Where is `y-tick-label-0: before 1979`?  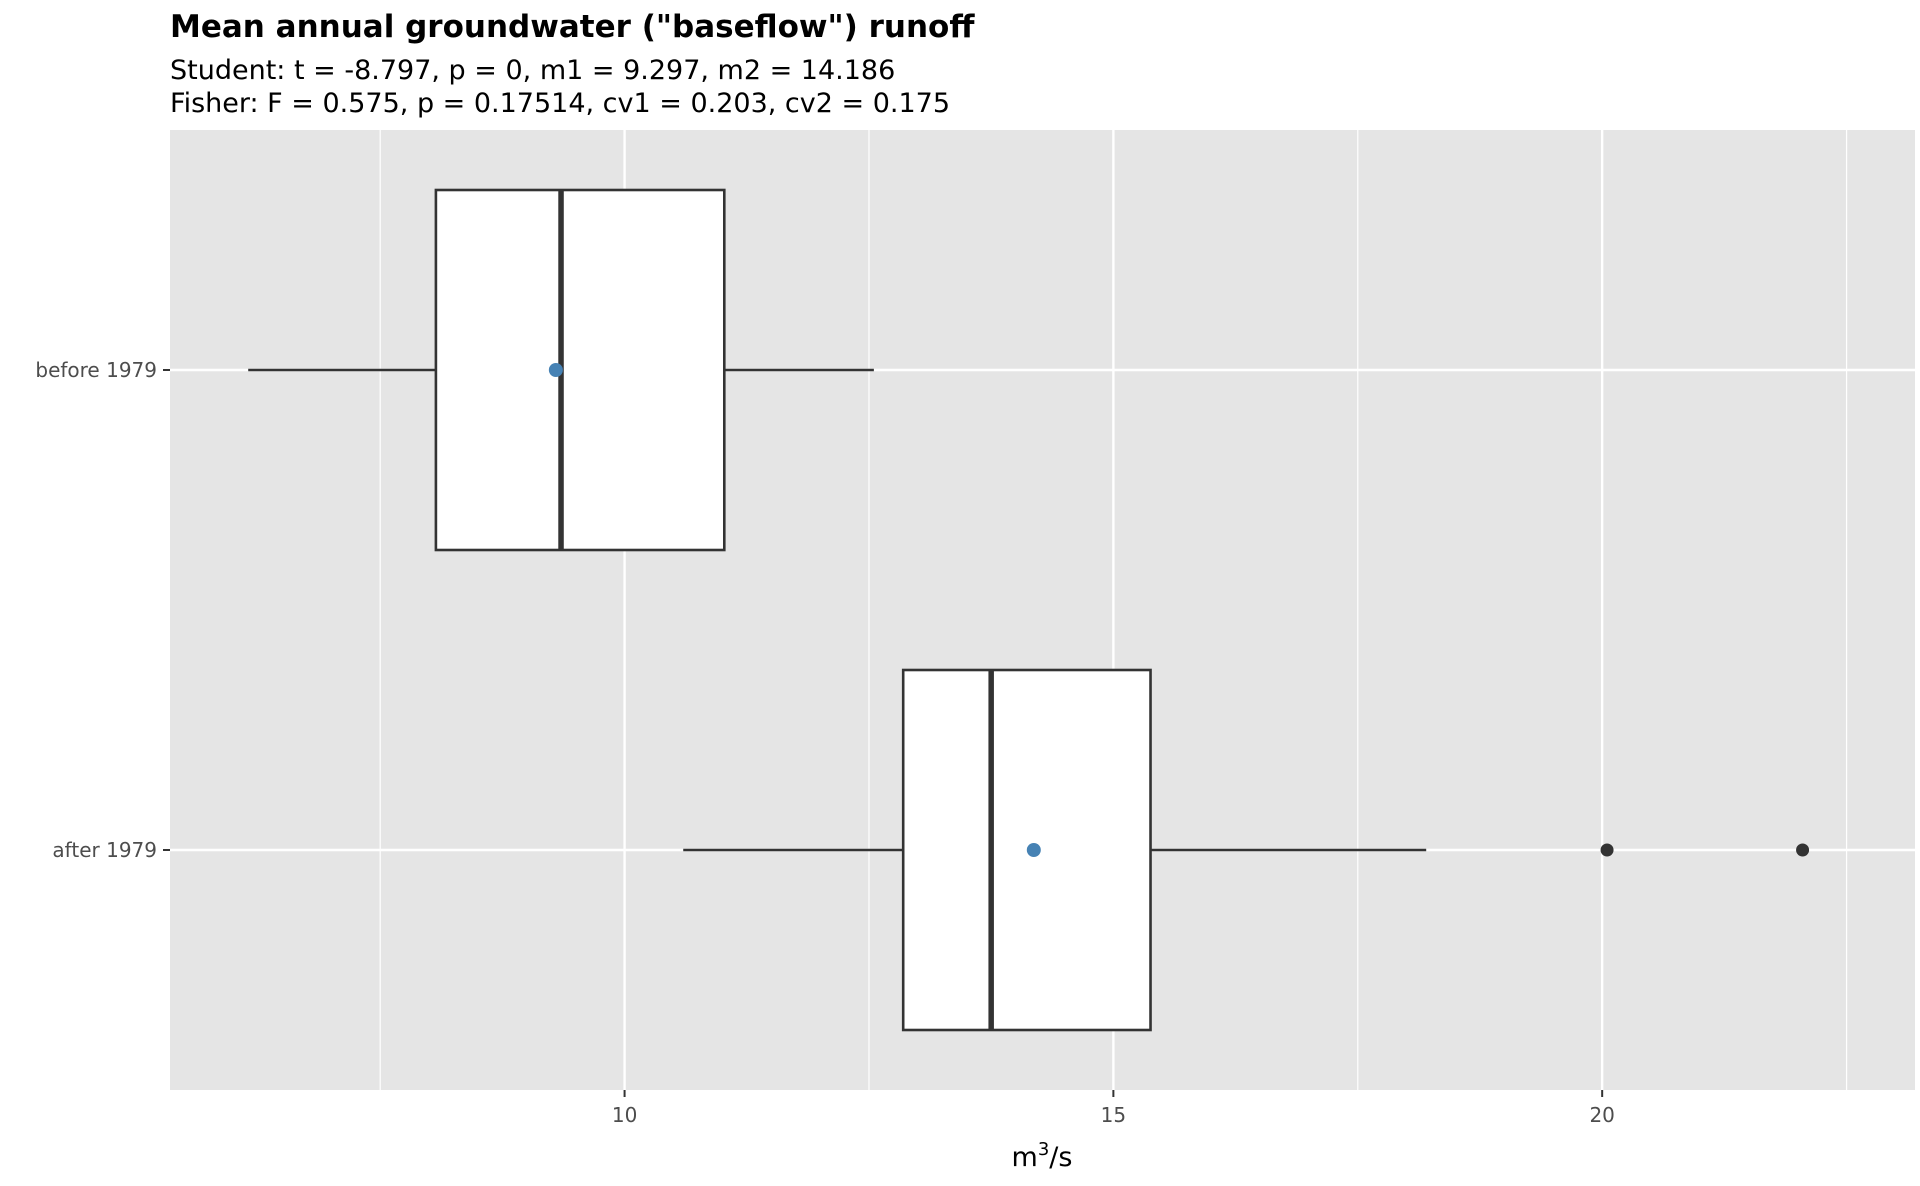 y-tick-label-0: before 1979 is located at coordinates (96, 370).